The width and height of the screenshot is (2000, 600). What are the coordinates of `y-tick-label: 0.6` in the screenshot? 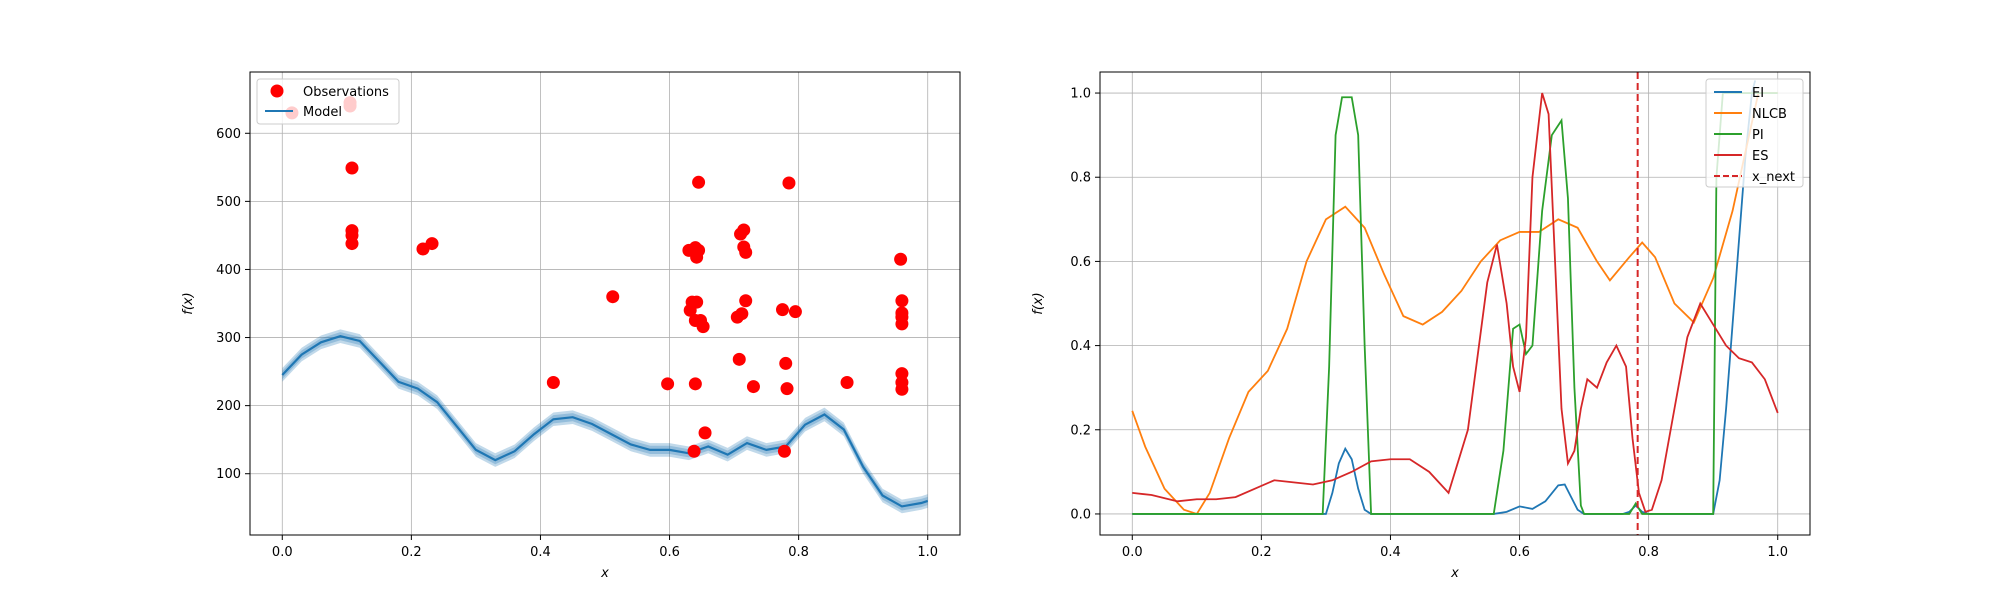 It's located at (1080, 262).